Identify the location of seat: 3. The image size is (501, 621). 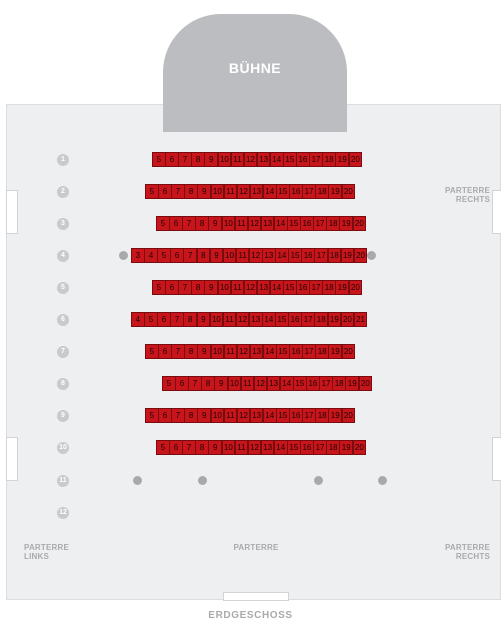
(138, 255).